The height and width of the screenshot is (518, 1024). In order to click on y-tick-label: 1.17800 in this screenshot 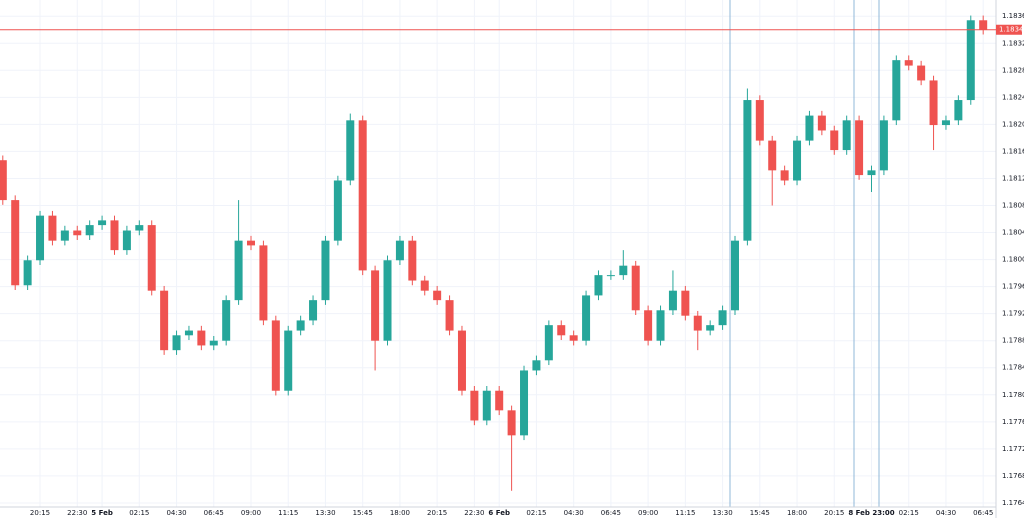, I will do `click(1013, 395)`.